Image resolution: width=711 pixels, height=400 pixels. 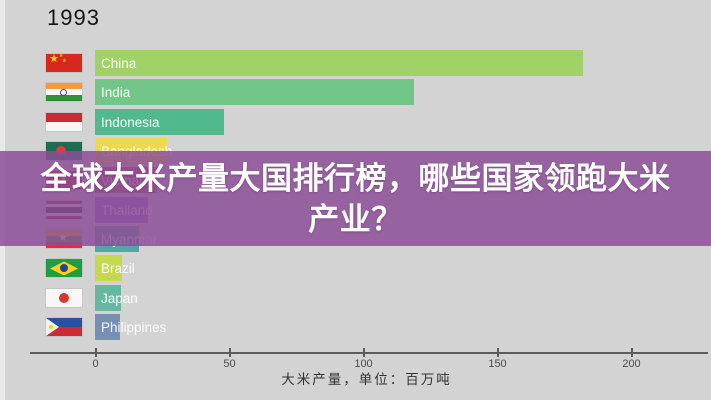 I want to click on headline-line-1: 全球大米产量大国排行榜，哪些国家领跑大米, so click(x=355, y=178).